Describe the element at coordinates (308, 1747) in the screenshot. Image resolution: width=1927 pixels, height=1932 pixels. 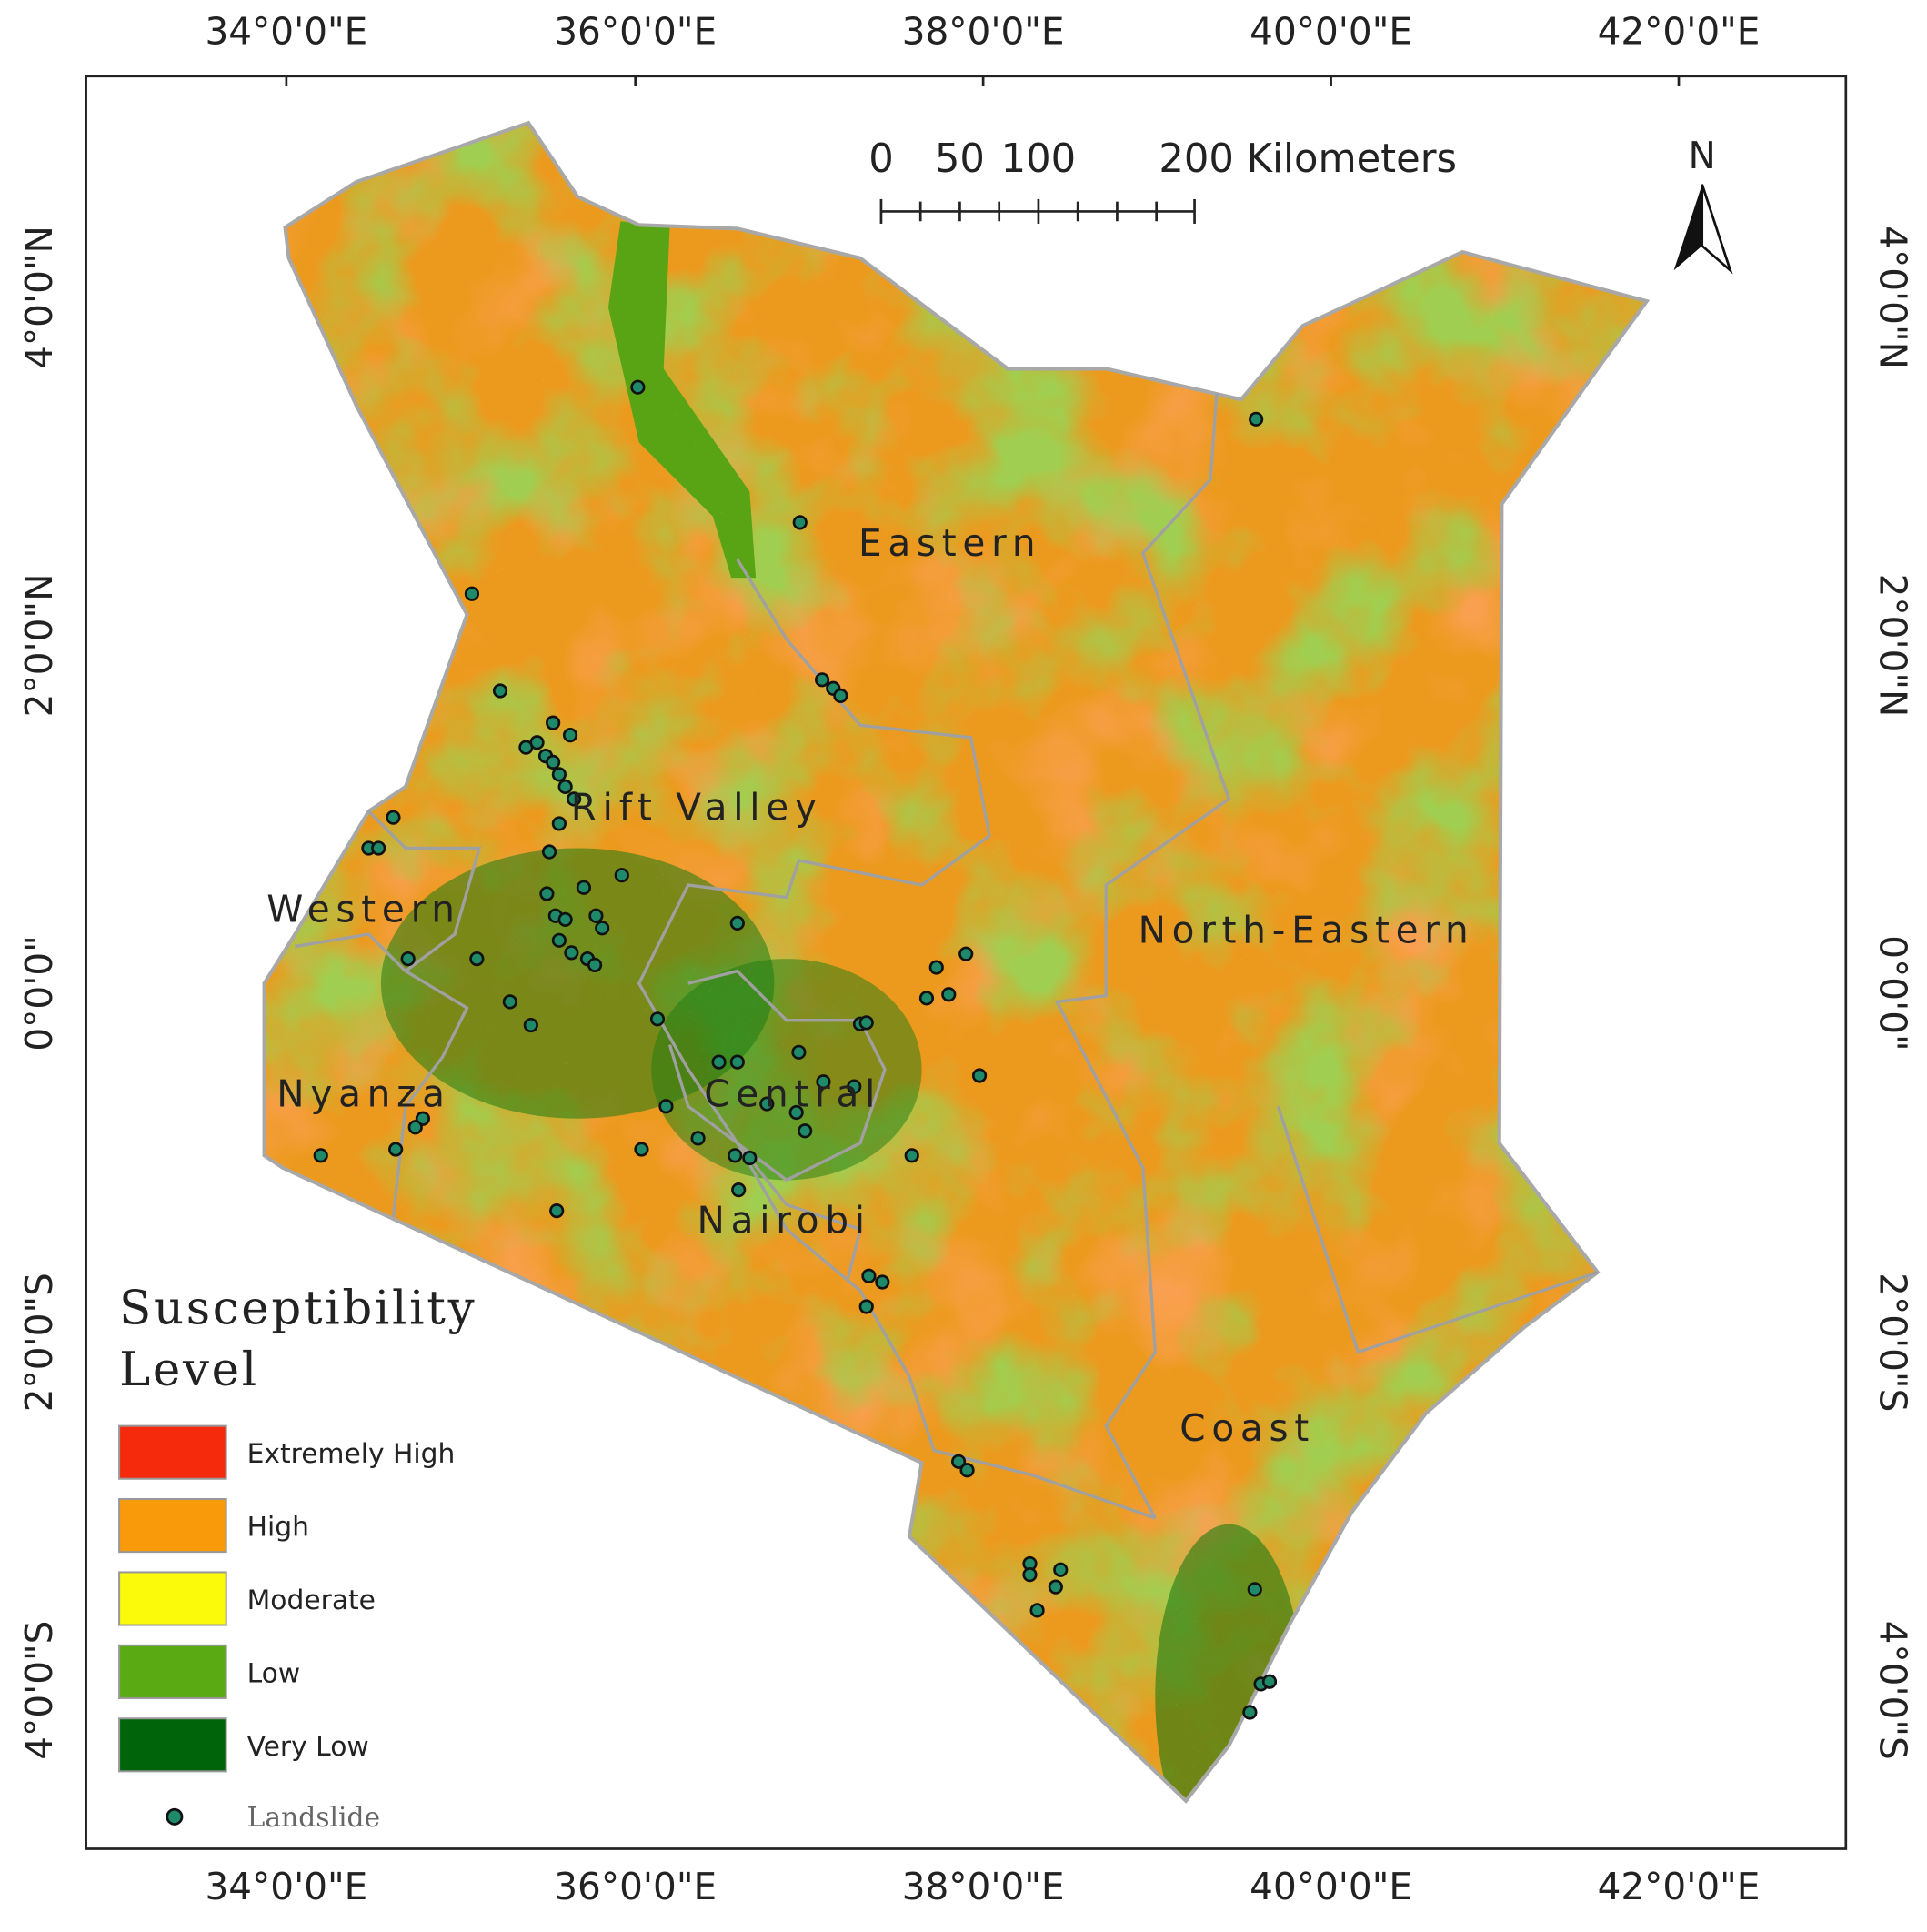
I see `legend-label: Very Low` at that location.